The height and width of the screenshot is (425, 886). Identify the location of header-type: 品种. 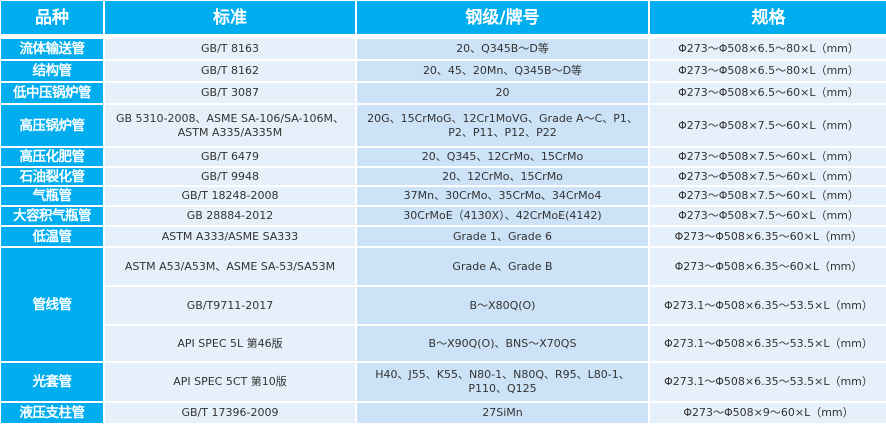
(52, 17).